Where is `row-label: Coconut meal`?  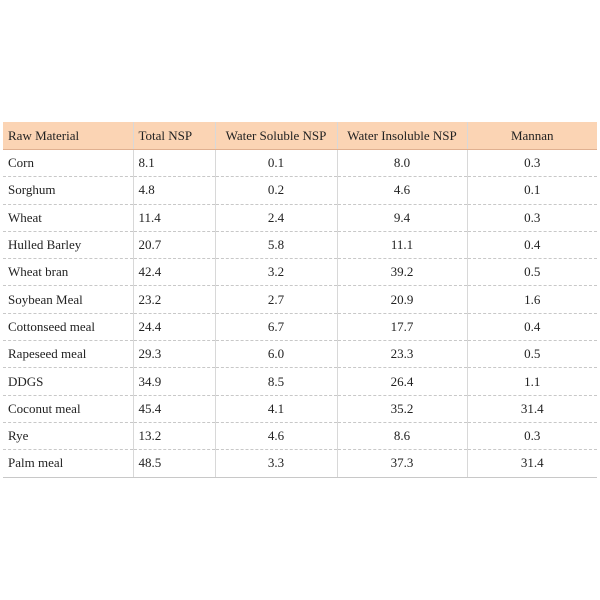
row-label: Coconut meal is located at coordinates (68, 409).